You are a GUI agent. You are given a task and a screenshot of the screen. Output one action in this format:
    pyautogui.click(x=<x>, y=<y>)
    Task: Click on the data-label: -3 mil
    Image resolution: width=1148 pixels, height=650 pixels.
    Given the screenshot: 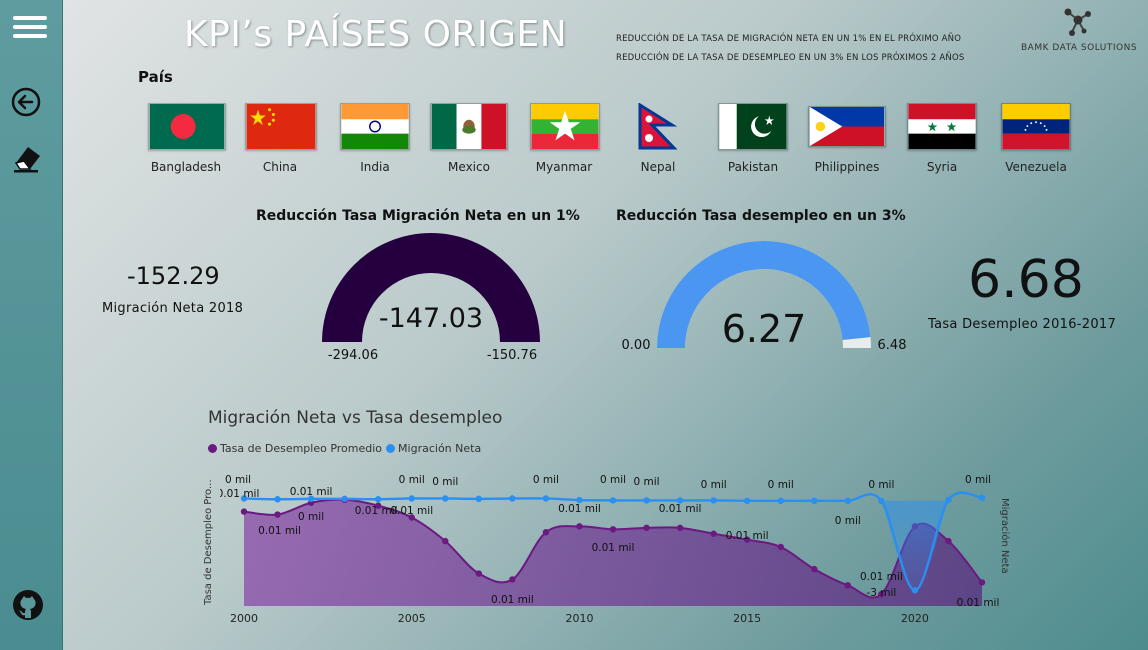 What is the action you would take?
    pyautogui.click(x=881, y=593)
    